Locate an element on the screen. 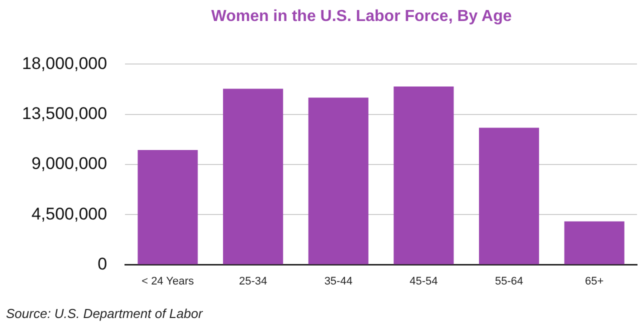  x-tick-label: 55-64 is located at coordinates (509, 281).